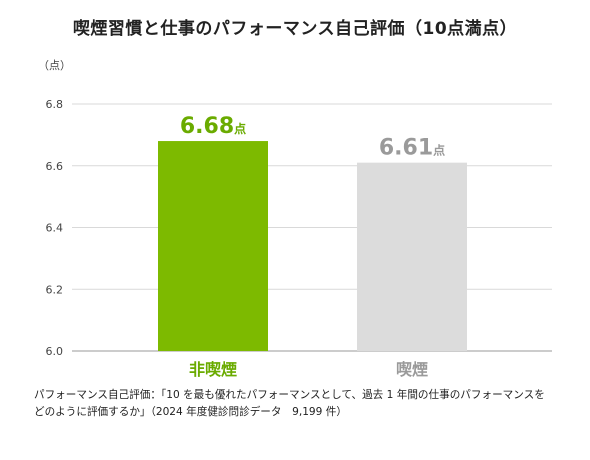  What do you see at coordinates (295, 29) in the screenshot?
I see `chart-title: 喫煙習慣と仕事のパフォーマンス自己評価（10点満点）` at bounding box center [295, 29].